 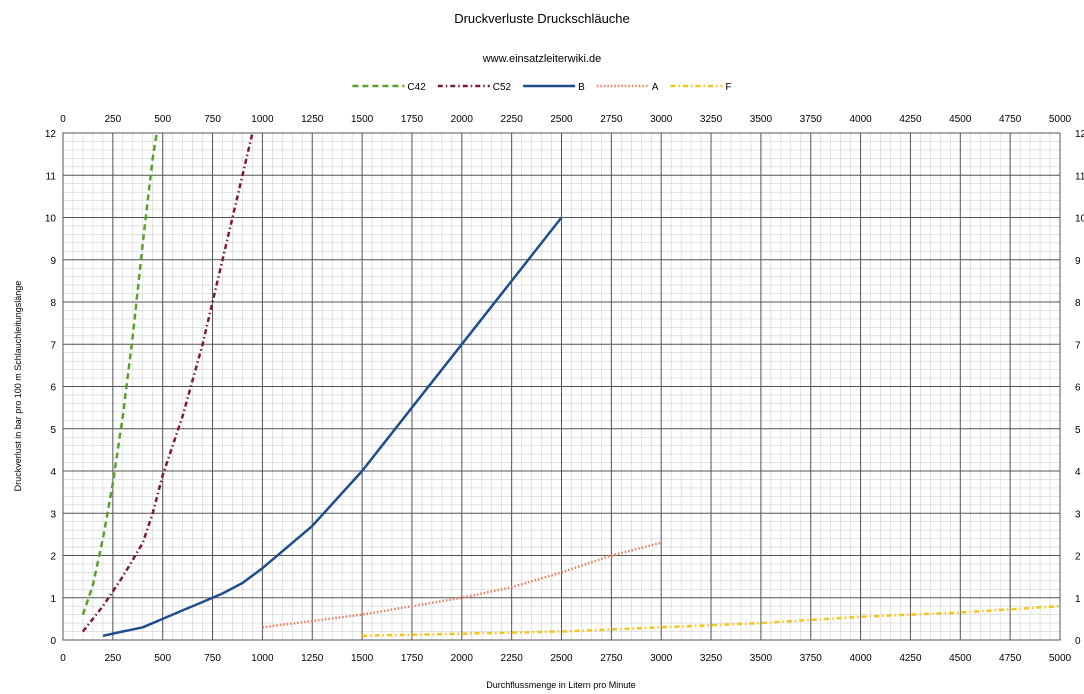 I want to click on series-line-c42, so click(x=119, y=374).